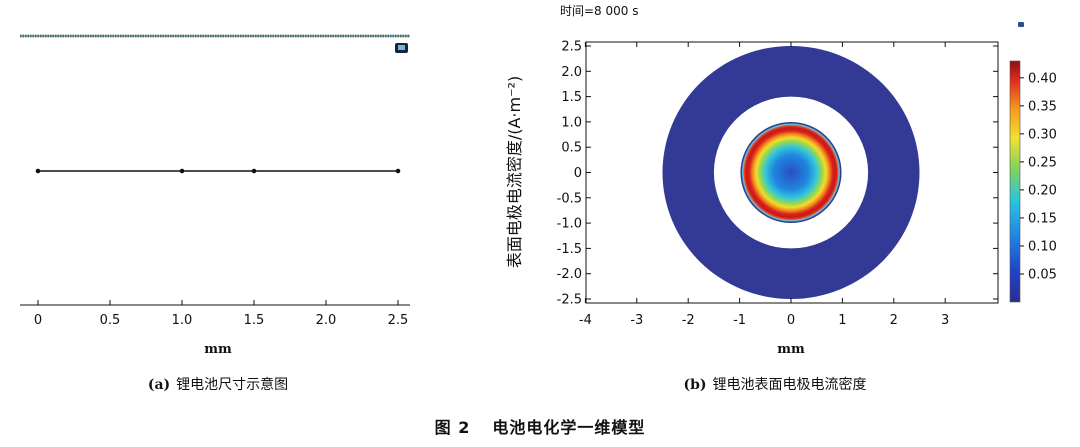 The height and width of the screenshot is (447, 1080). Describe the element at coordinates (636, 320) in the screenshot. I see `panel-b-x-tick-label: -3` at that location.